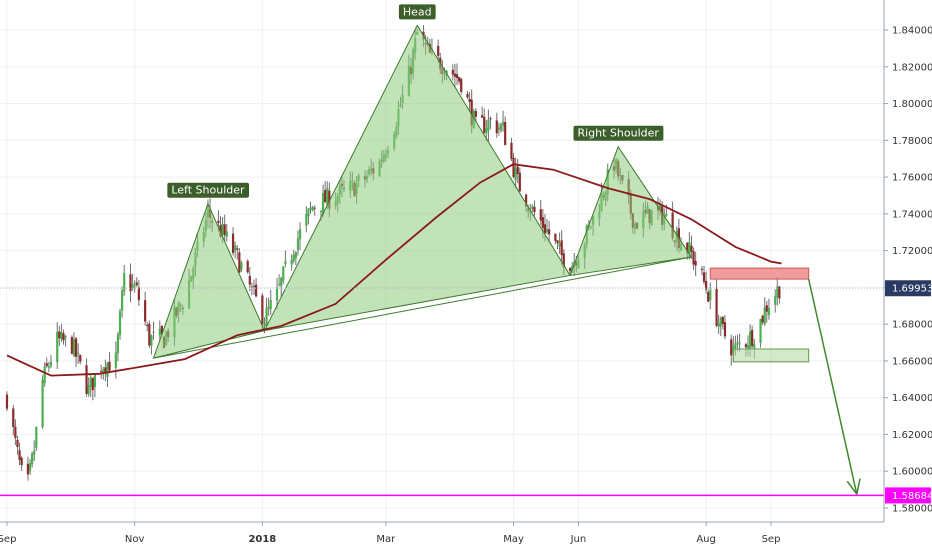 The image size is (932, 550). I want to click on x-tick-label: Sep, so click(771, 539).